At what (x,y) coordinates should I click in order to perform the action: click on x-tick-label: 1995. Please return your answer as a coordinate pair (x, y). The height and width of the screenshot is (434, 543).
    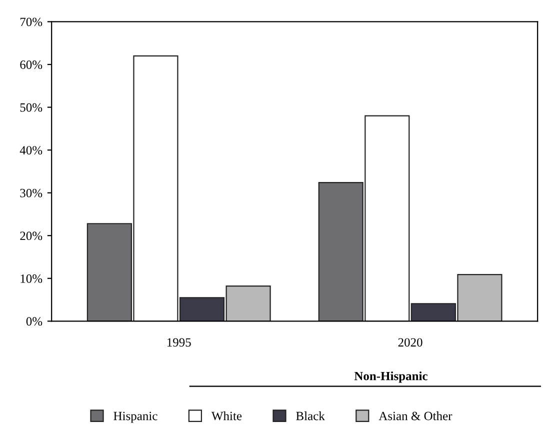
    Looking at the image, I should click on (179, 342).